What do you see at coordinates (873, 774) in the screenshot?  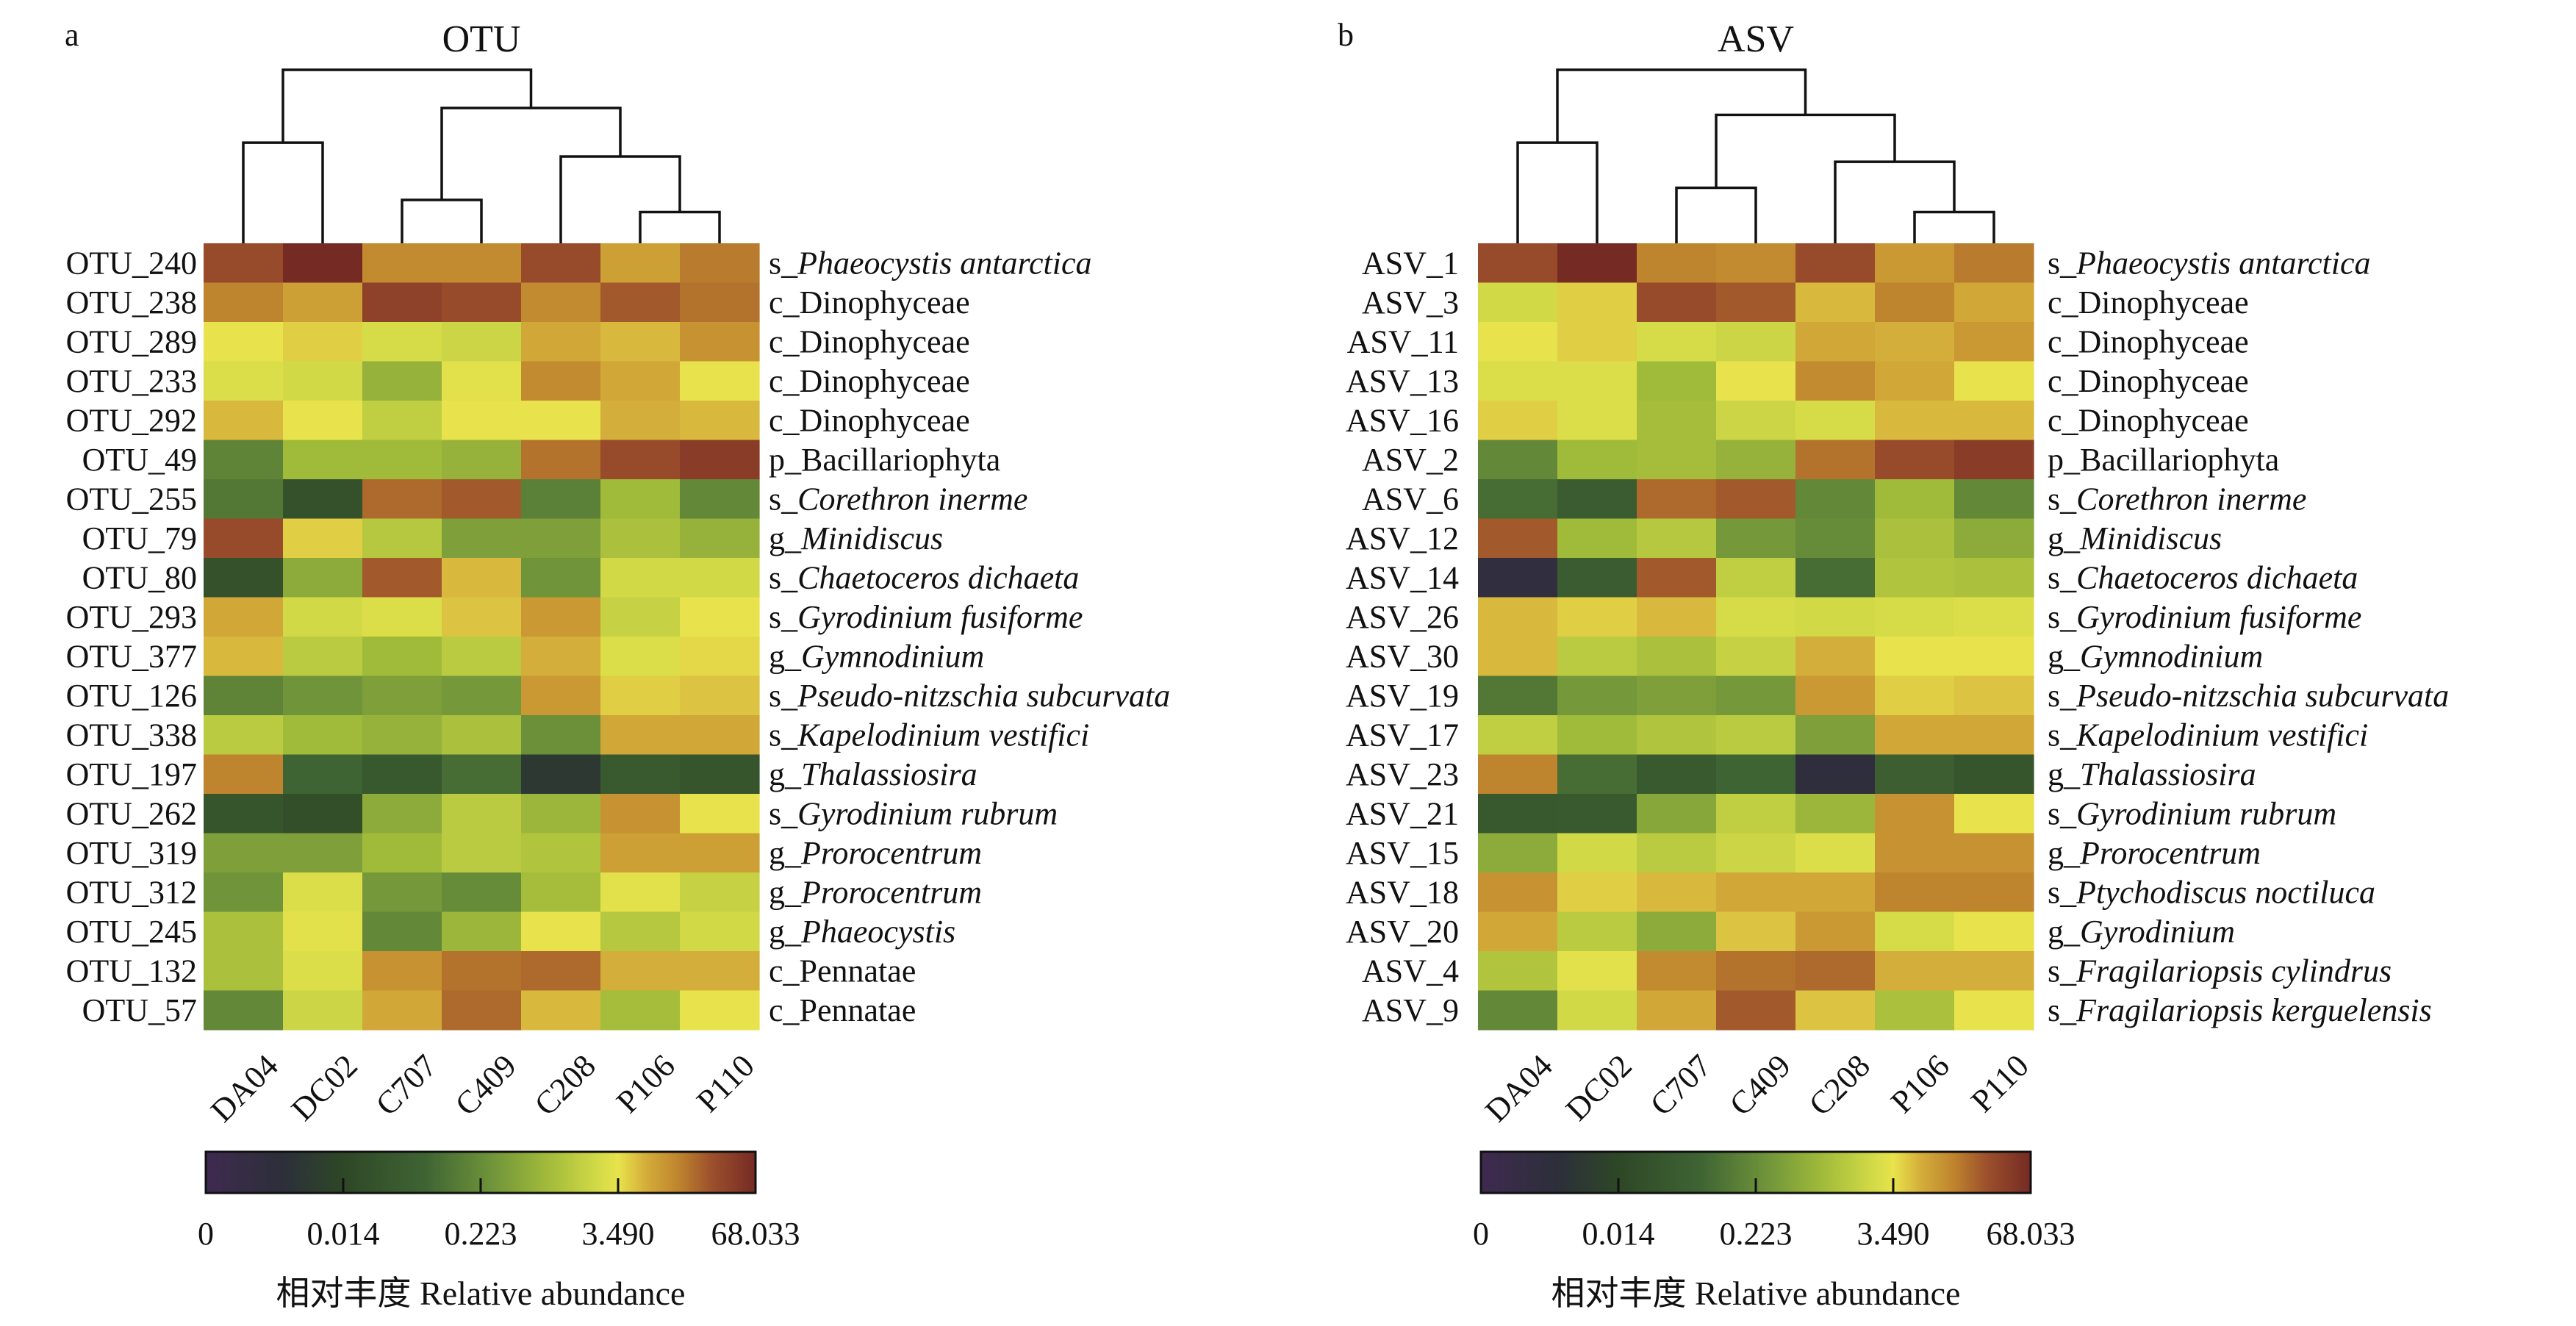 I see `taxon-label: g_Thalassiosira` at bounding box center [873, 774].